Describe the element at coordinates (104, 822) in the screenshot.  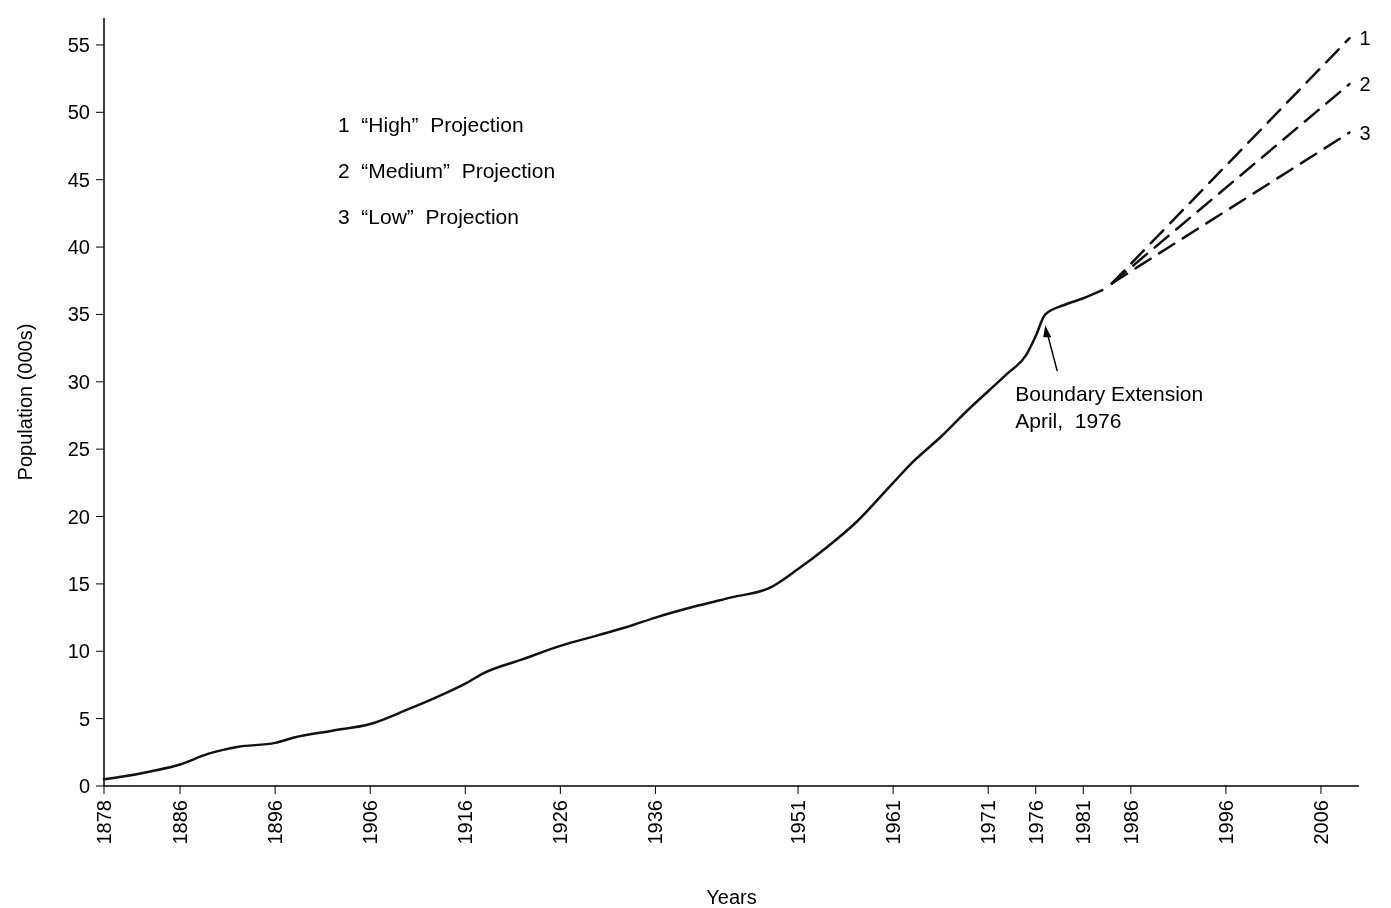
I see `x-tick-label: 1878` at that location.